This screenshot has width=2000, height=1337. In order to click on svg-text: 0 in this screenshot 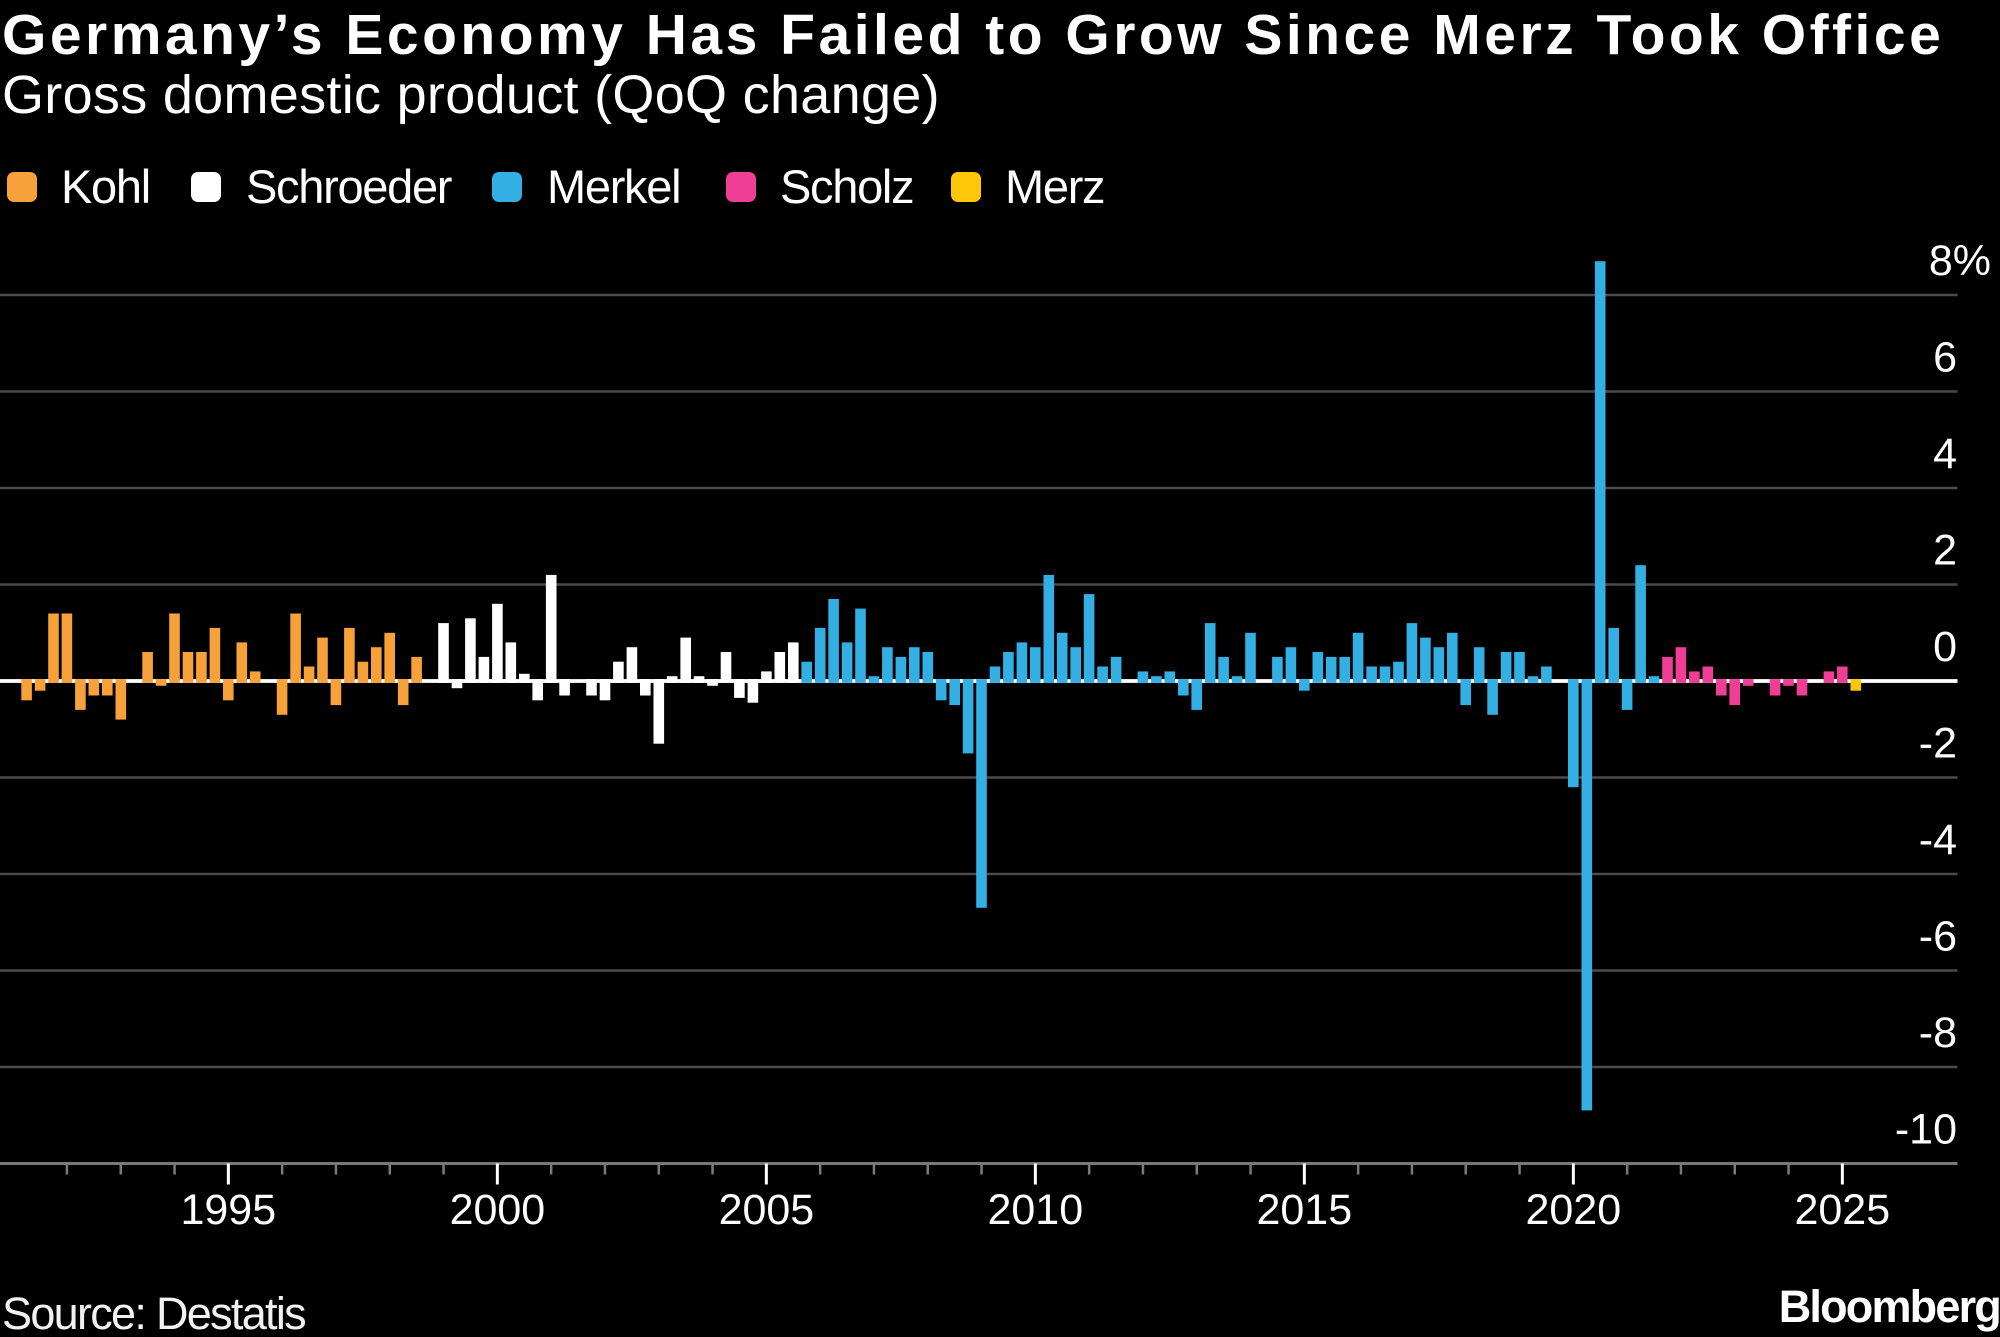, I will do `click(1945, 647)`.